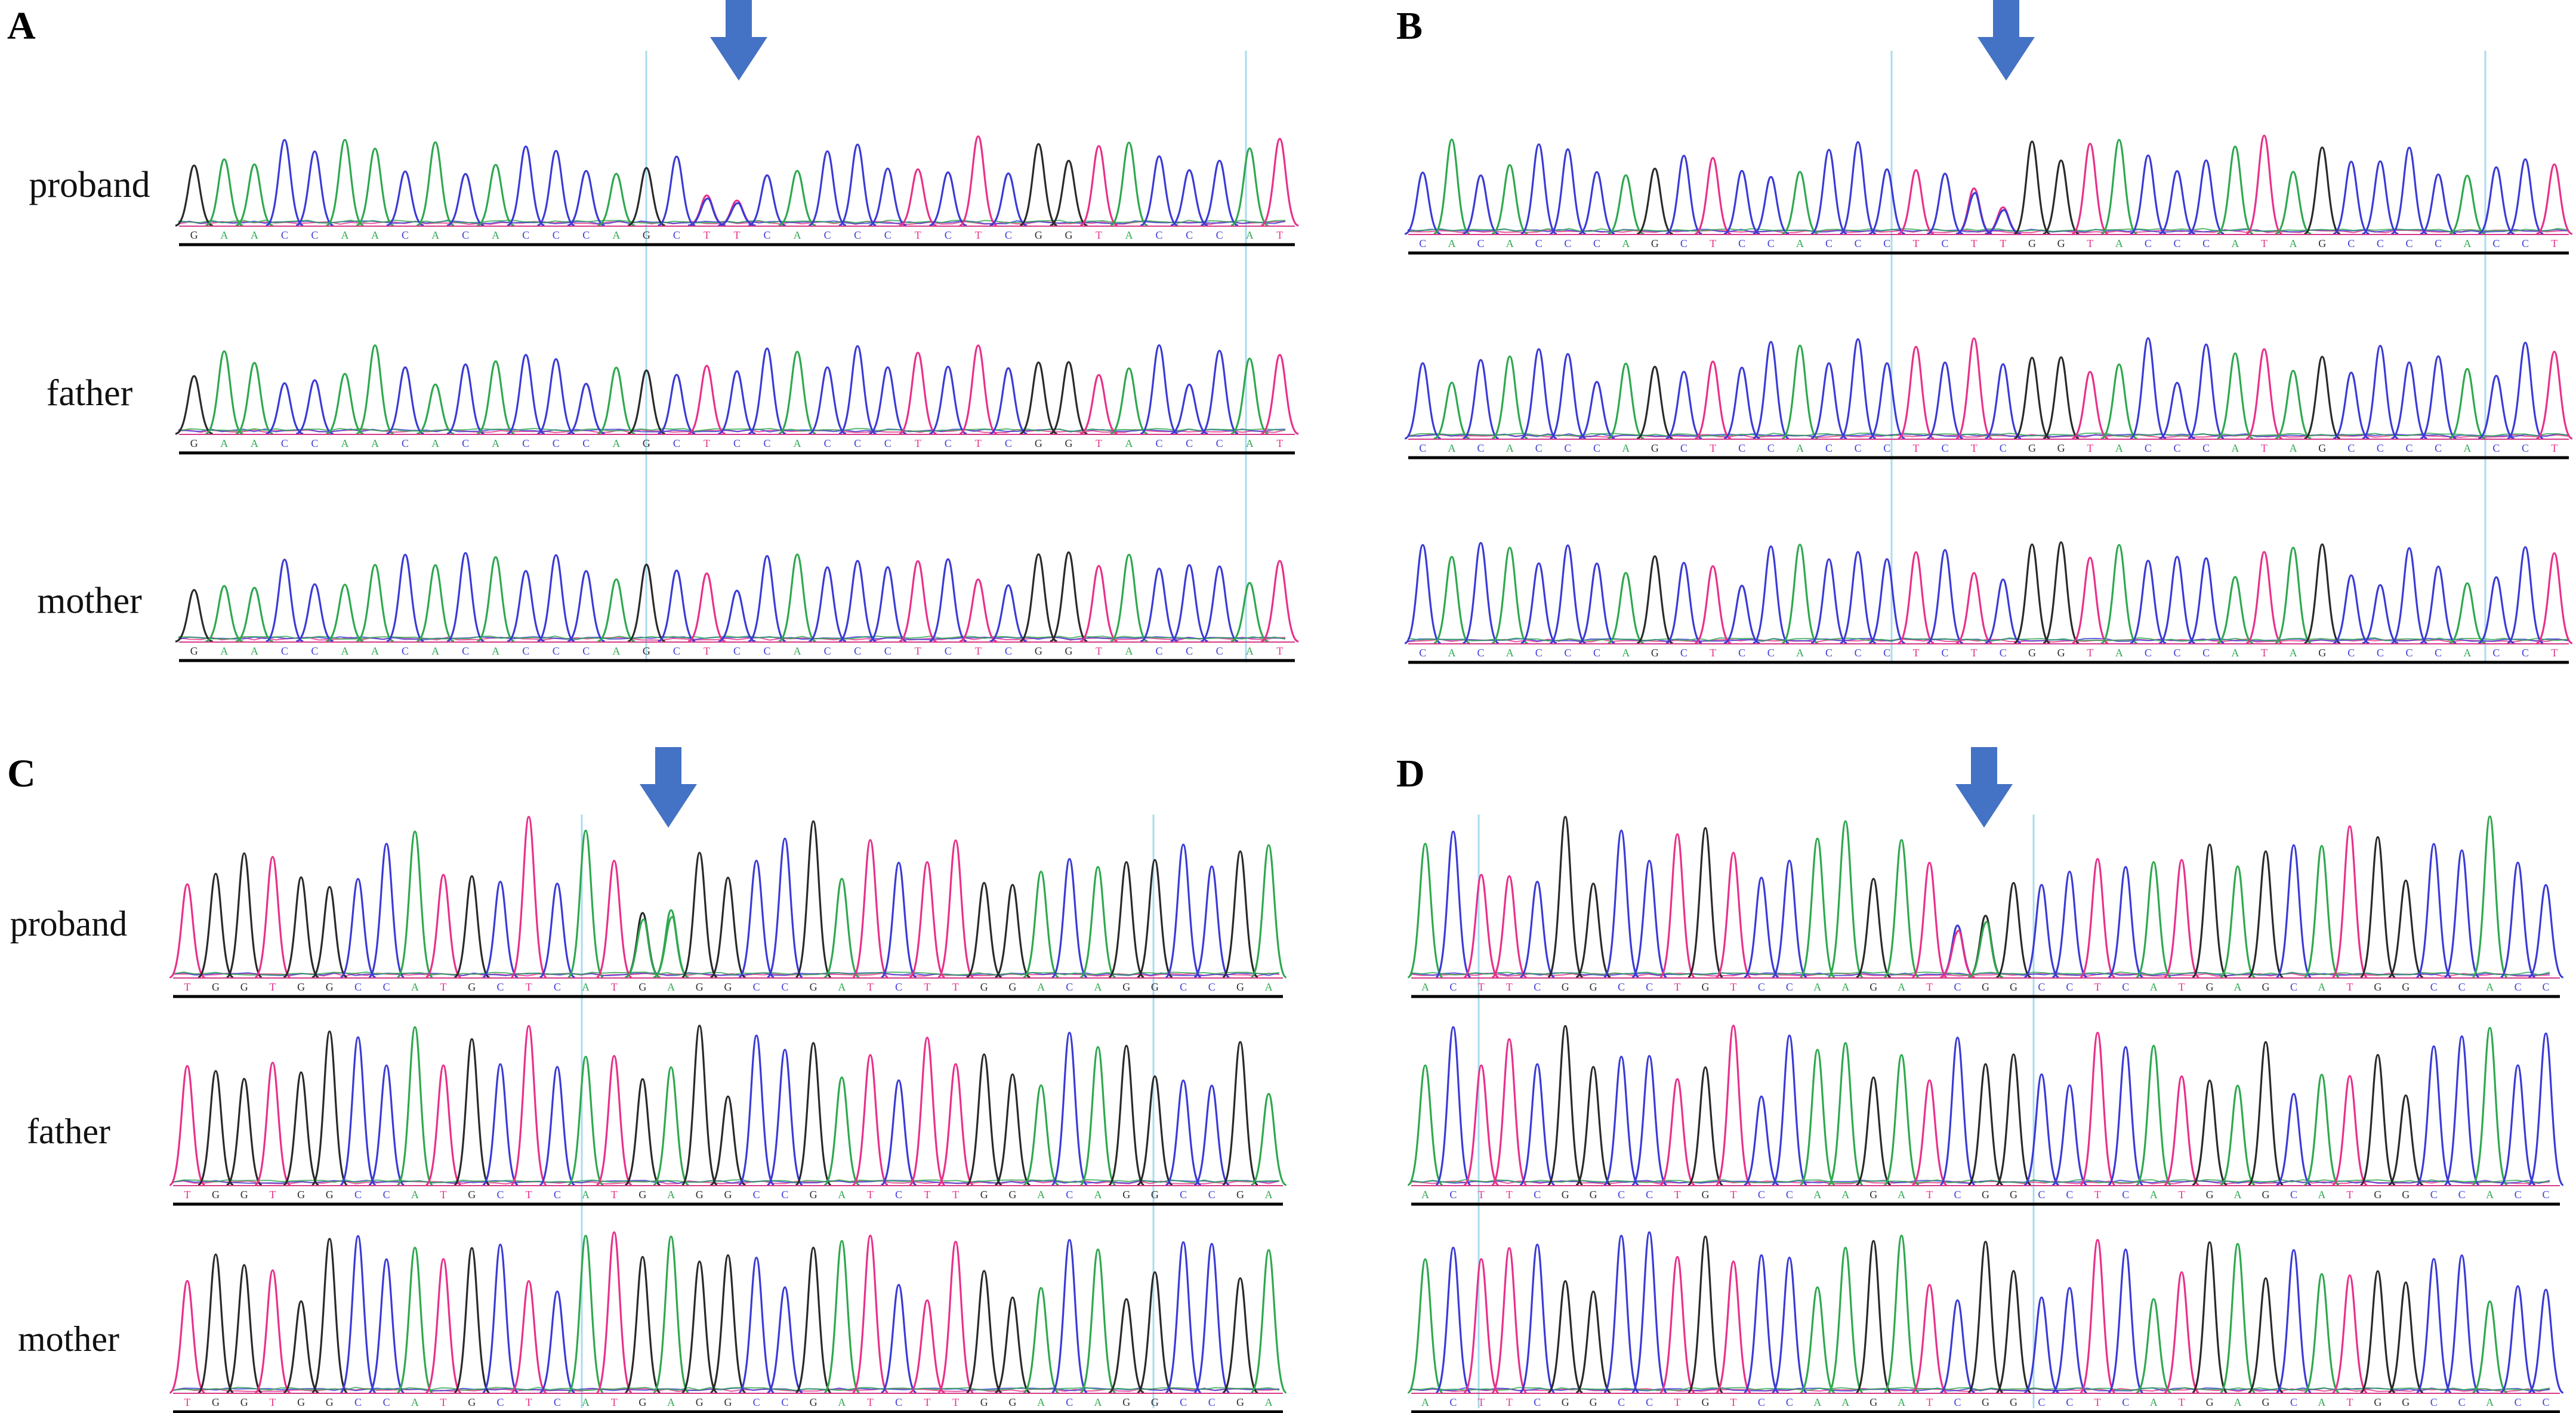 This screenshot has height=1413, width=2576. Describe the element at coordinates (69, 1339) in the screenshot. I see `sample-label: mother` at that location.